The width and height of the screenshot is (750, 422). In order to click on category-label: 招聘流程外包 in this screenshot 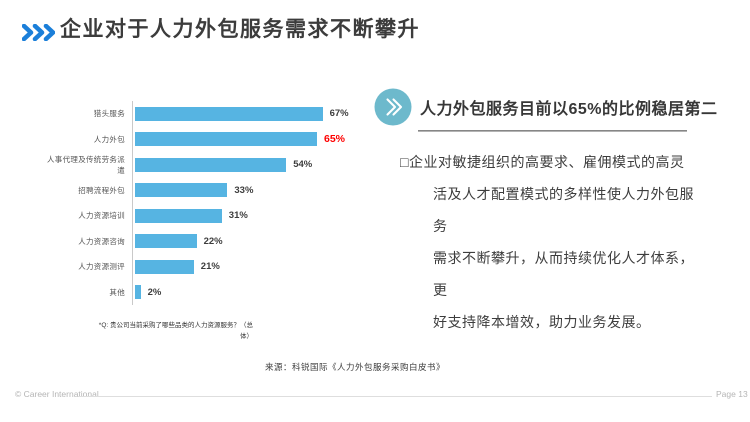, I will do `click(101, 190)`.